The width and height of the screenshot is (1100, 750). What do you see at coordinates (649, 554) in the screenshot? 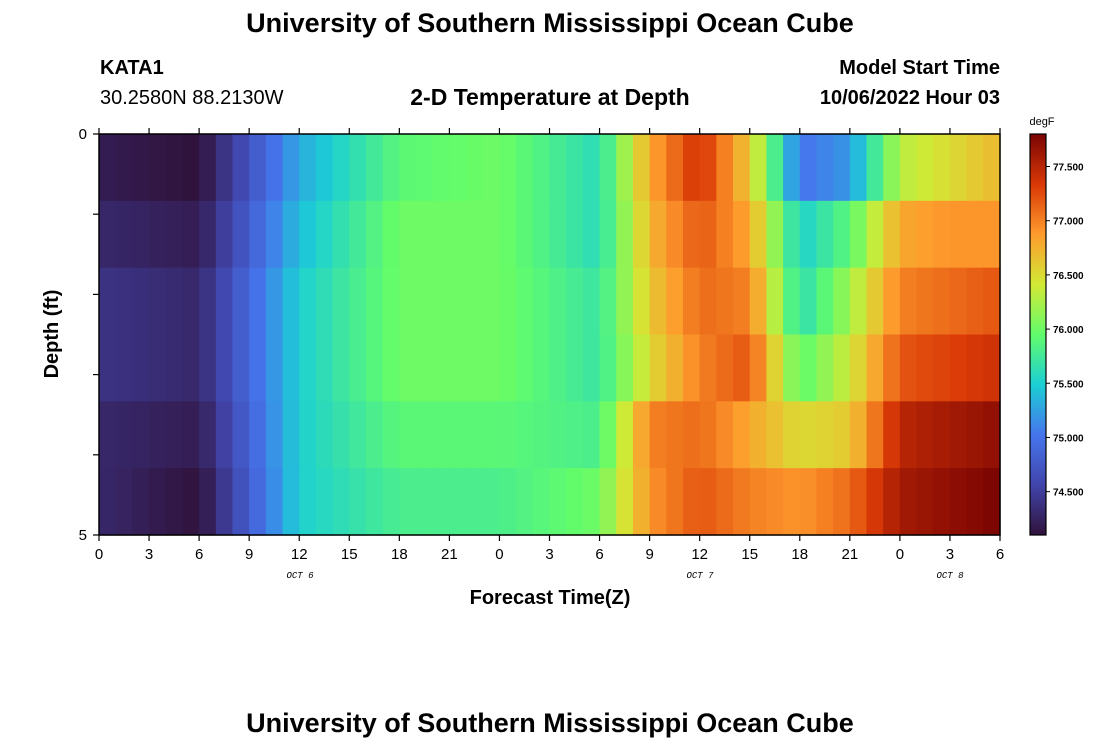
I see `x-tick-label: 9` at bounding box center [649, 554].